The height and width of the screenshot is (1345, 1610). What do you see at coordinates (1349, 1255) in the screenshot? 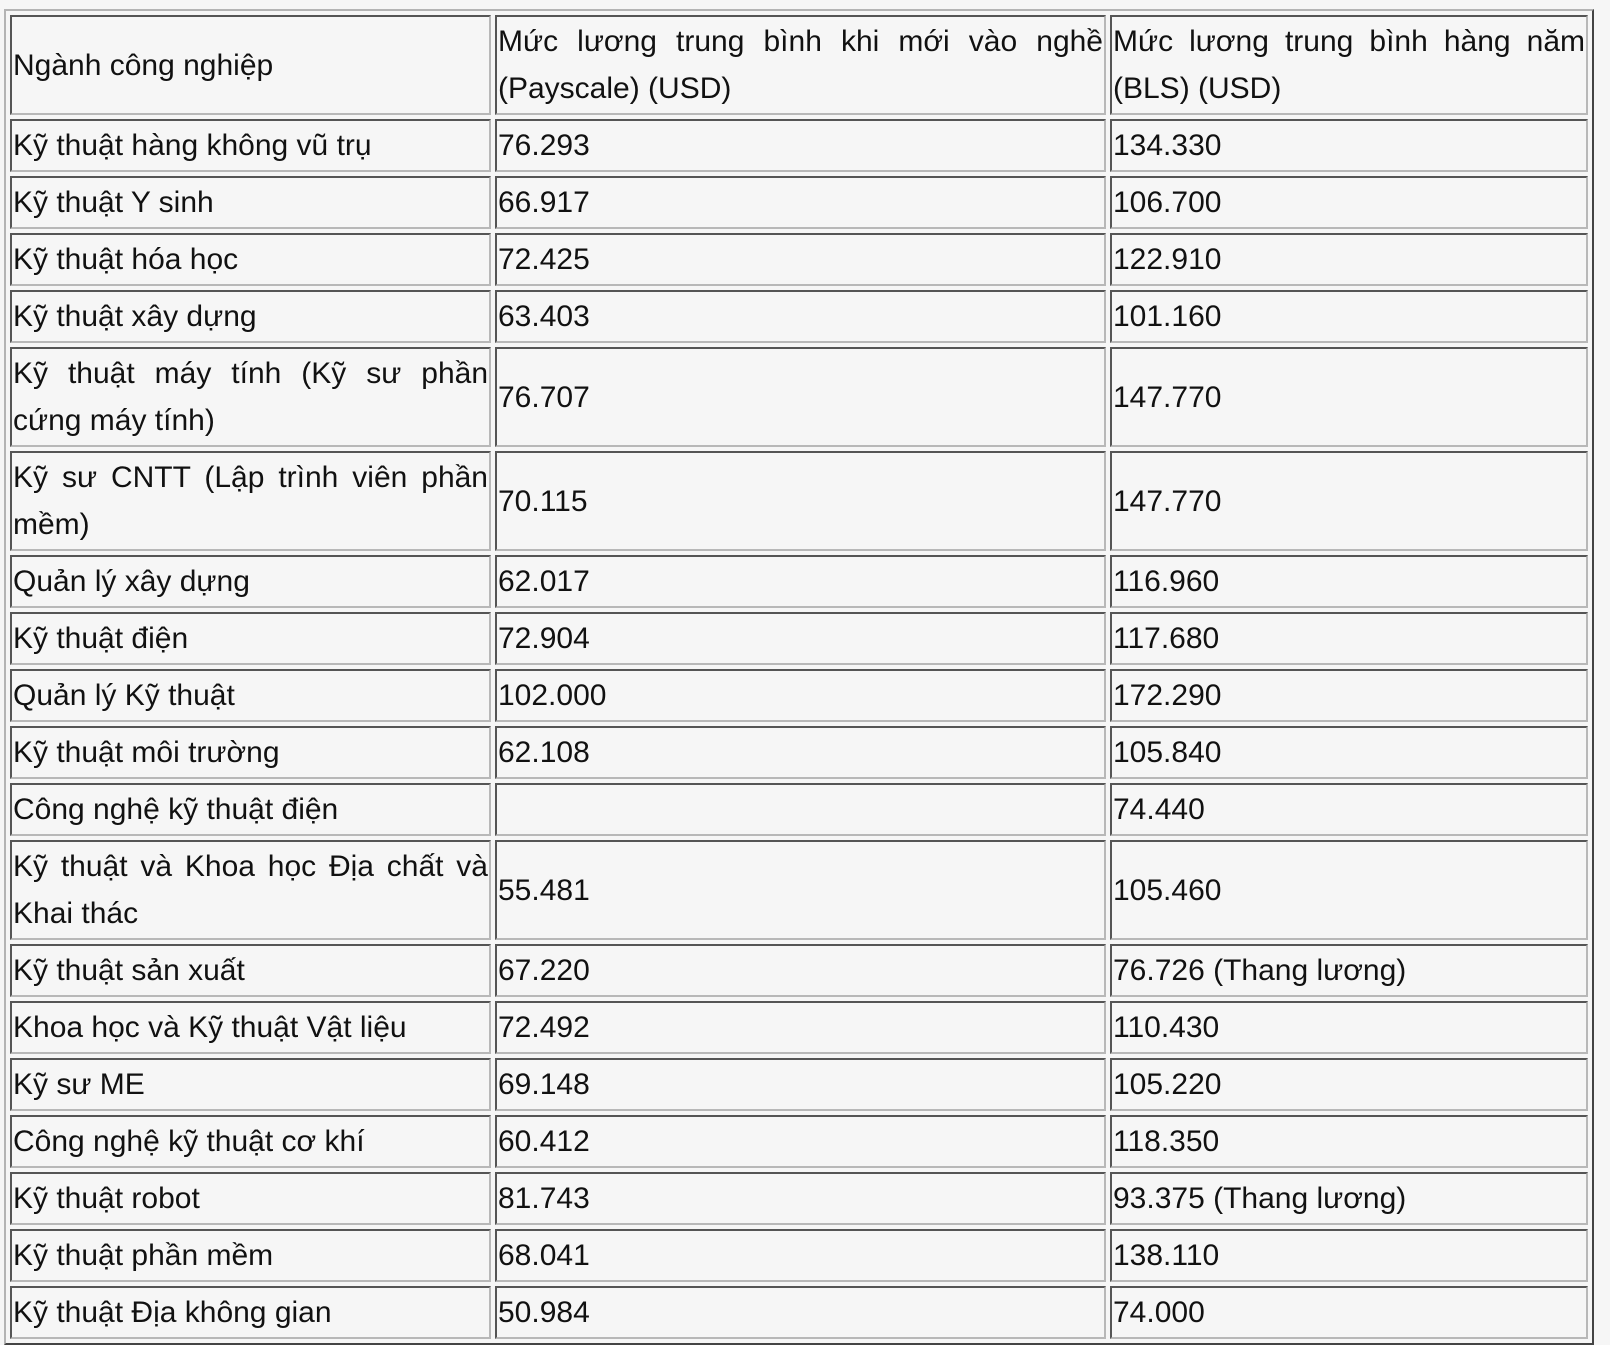
I see `annual-salary-cell: 138.110` at bounding box center [1349, 1255].